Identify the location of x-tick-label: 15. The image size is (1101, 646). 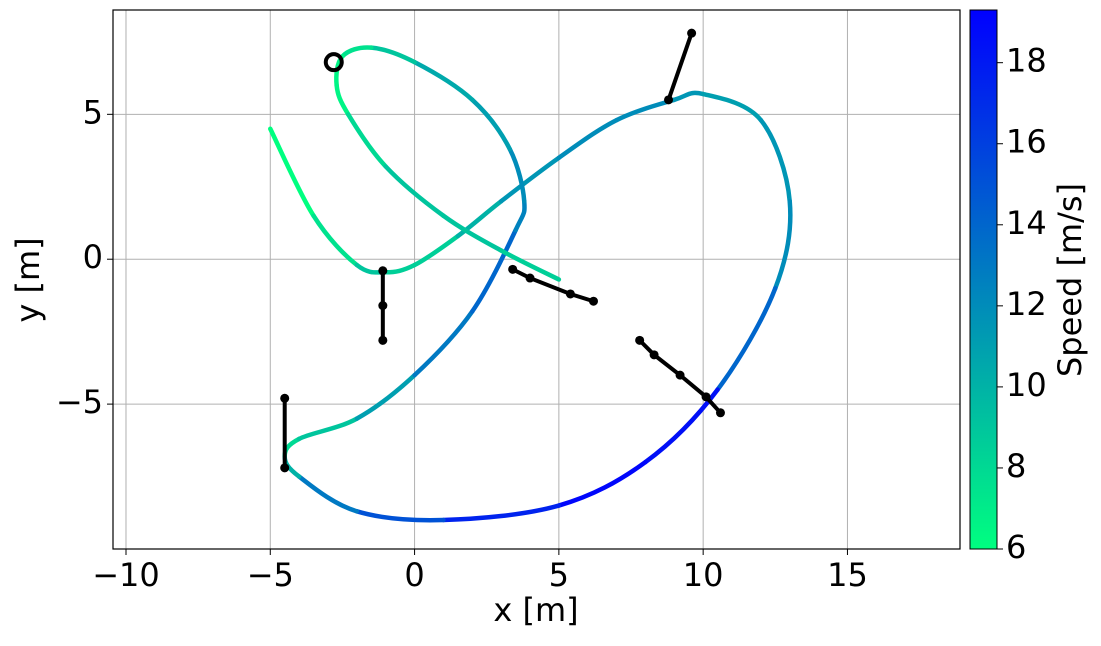
(847, 575).